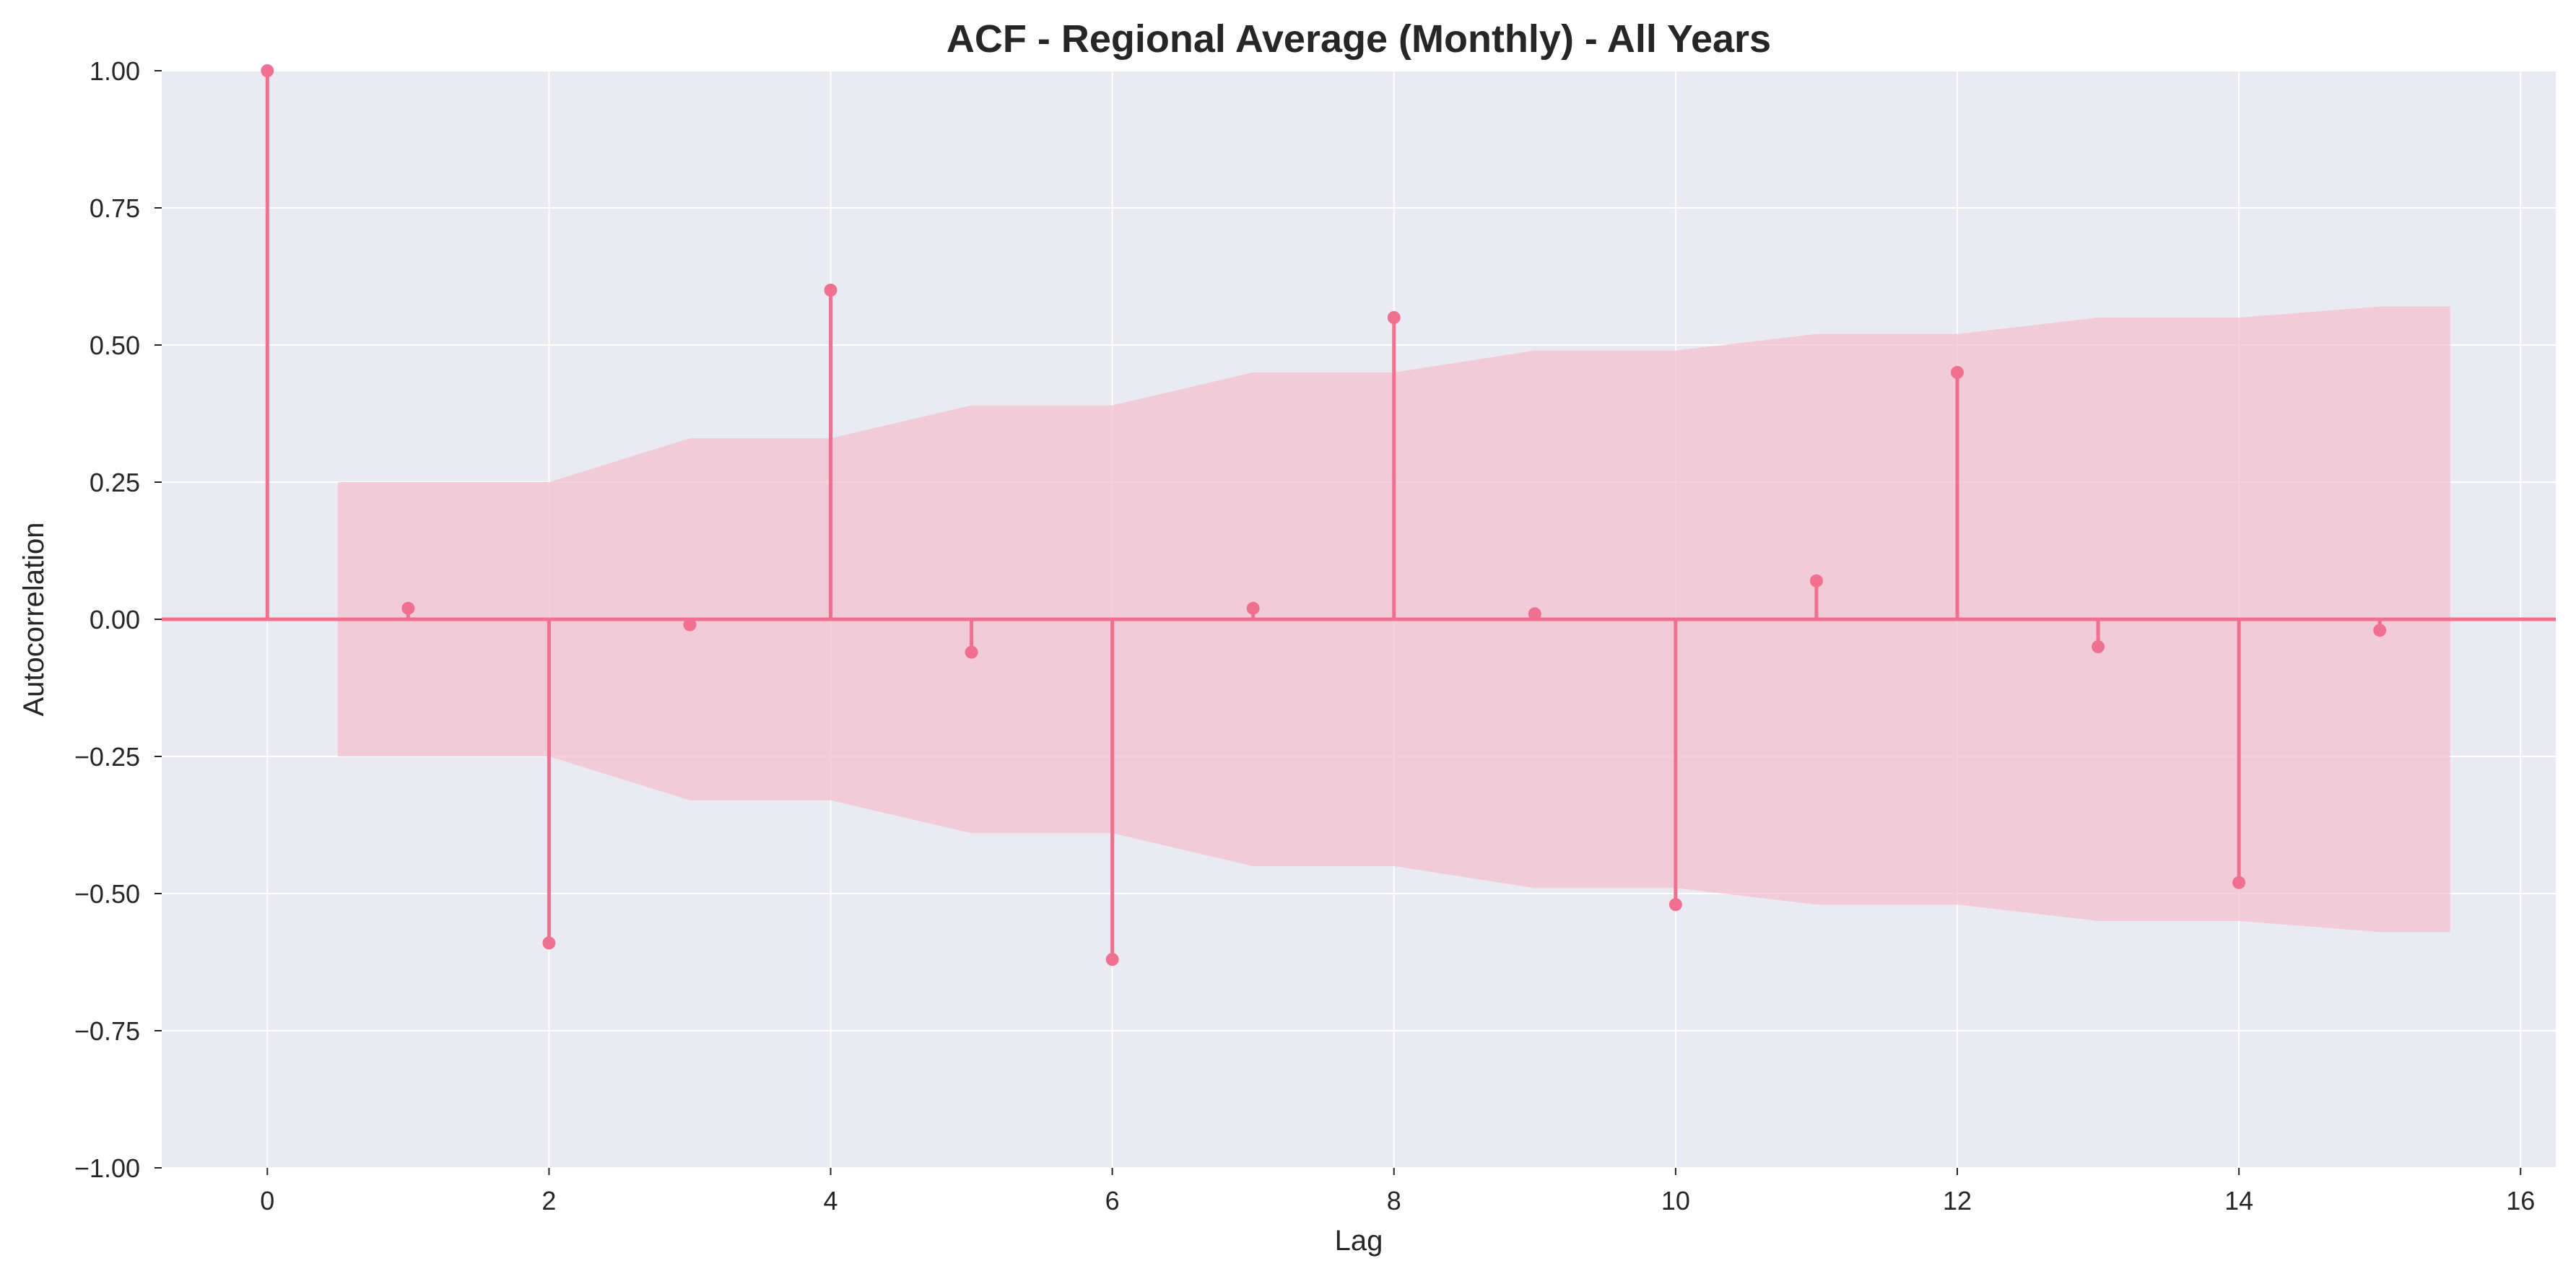 This screenshot has width=2576, height=1279. I want to click on y-tick-label: −0.25, so click(107, 757).